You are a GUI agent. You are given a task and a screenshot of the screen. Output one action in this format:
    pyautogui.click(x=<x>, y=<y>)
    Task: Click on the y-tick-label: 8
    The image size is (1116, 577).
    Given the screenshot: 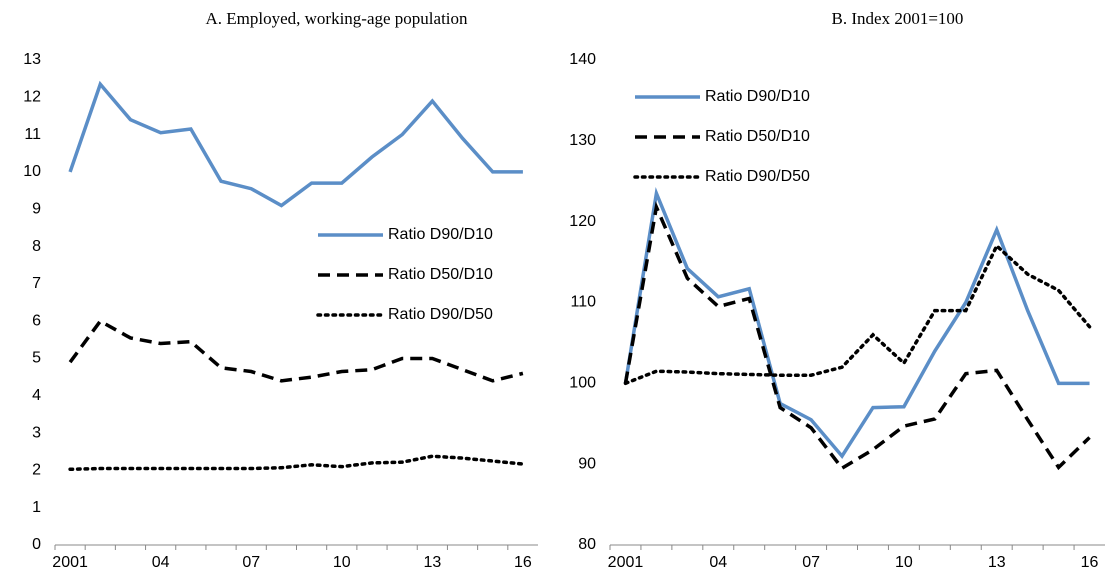 What is the action you would take?
    pyautogui.click(x=36, y=246)
    